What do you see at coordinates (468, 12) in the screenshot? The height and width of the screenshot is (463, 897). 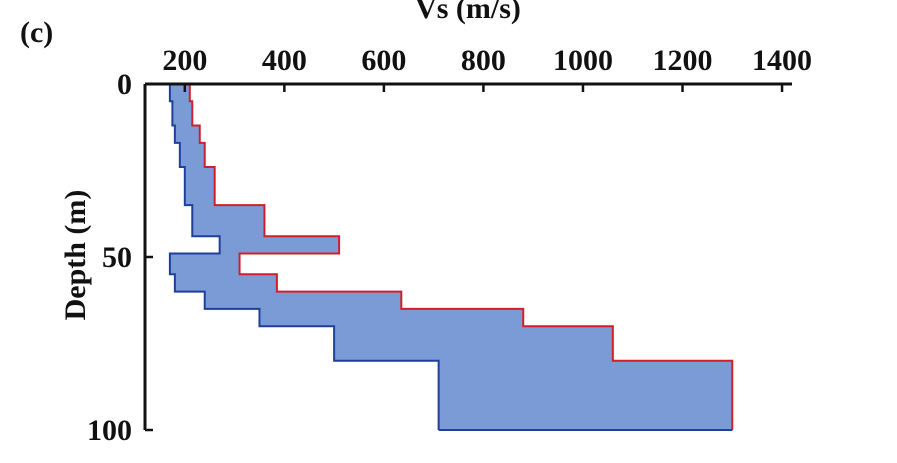 I see `x-axis-title: Vs (m/s)` at bounding box center [468, 12].